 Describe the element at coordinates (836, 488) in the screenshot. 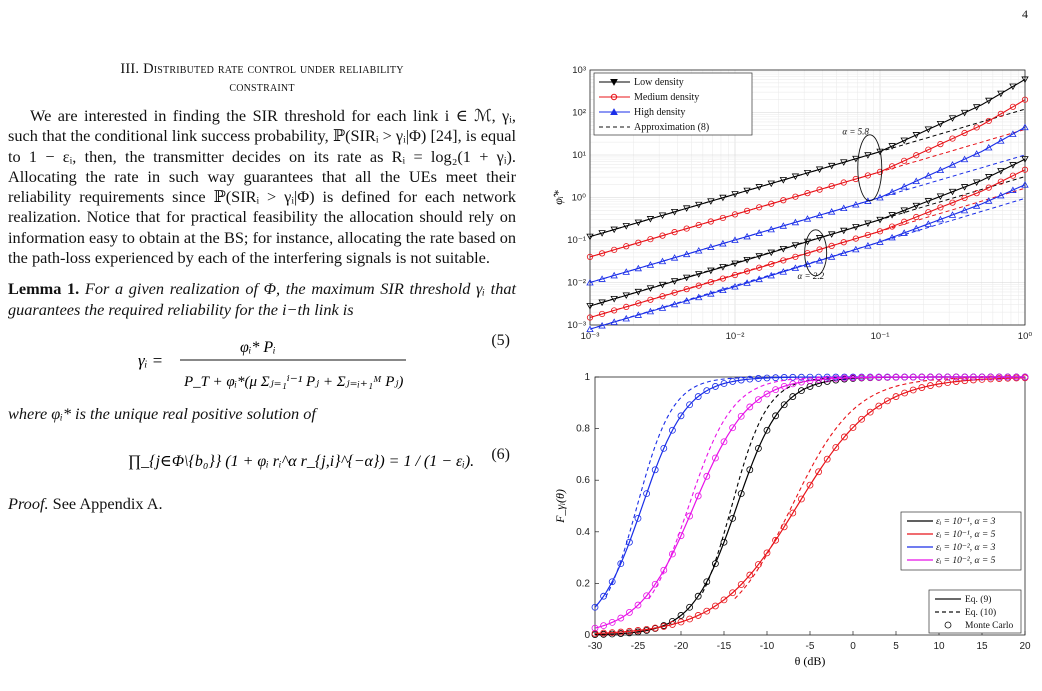

I see `approximation-line` at that location.